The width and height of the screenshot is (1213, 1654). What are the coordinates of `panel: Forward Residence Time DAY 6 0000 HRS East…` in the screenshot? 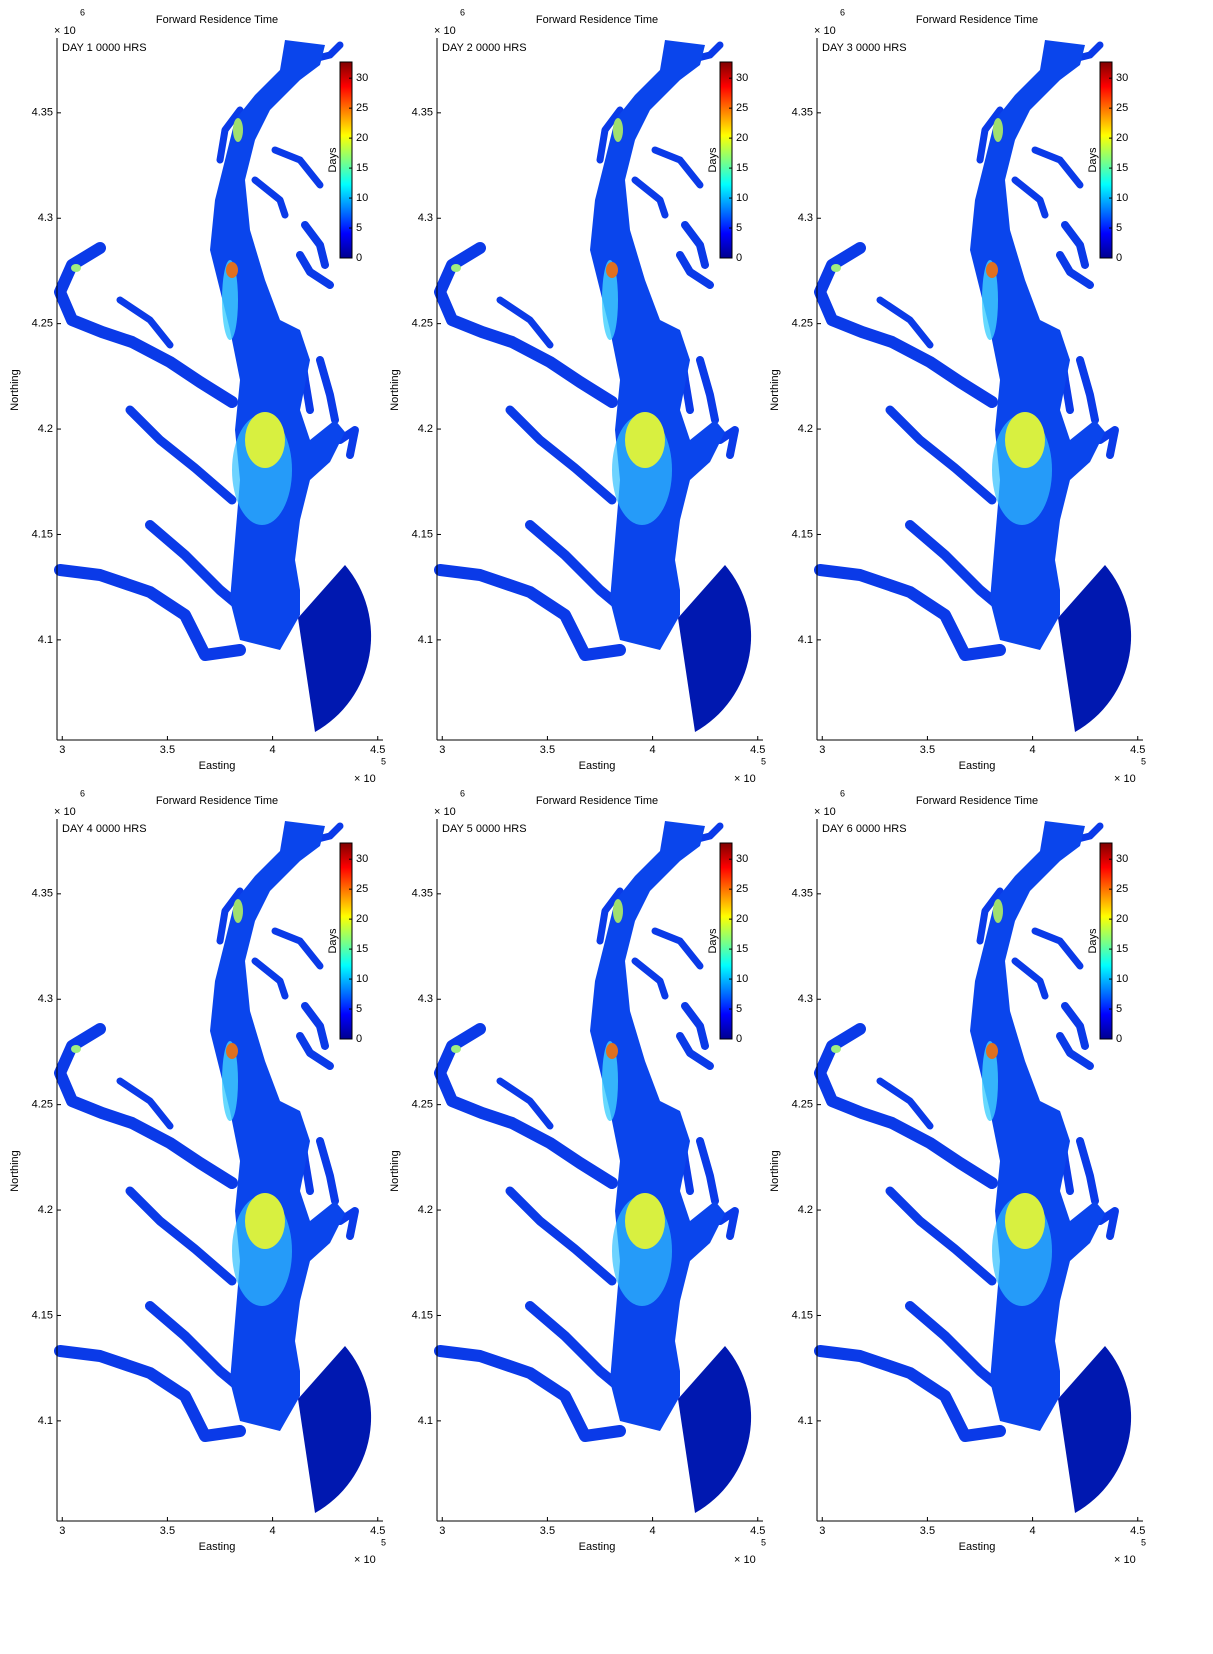 It's located at (957, 1177).